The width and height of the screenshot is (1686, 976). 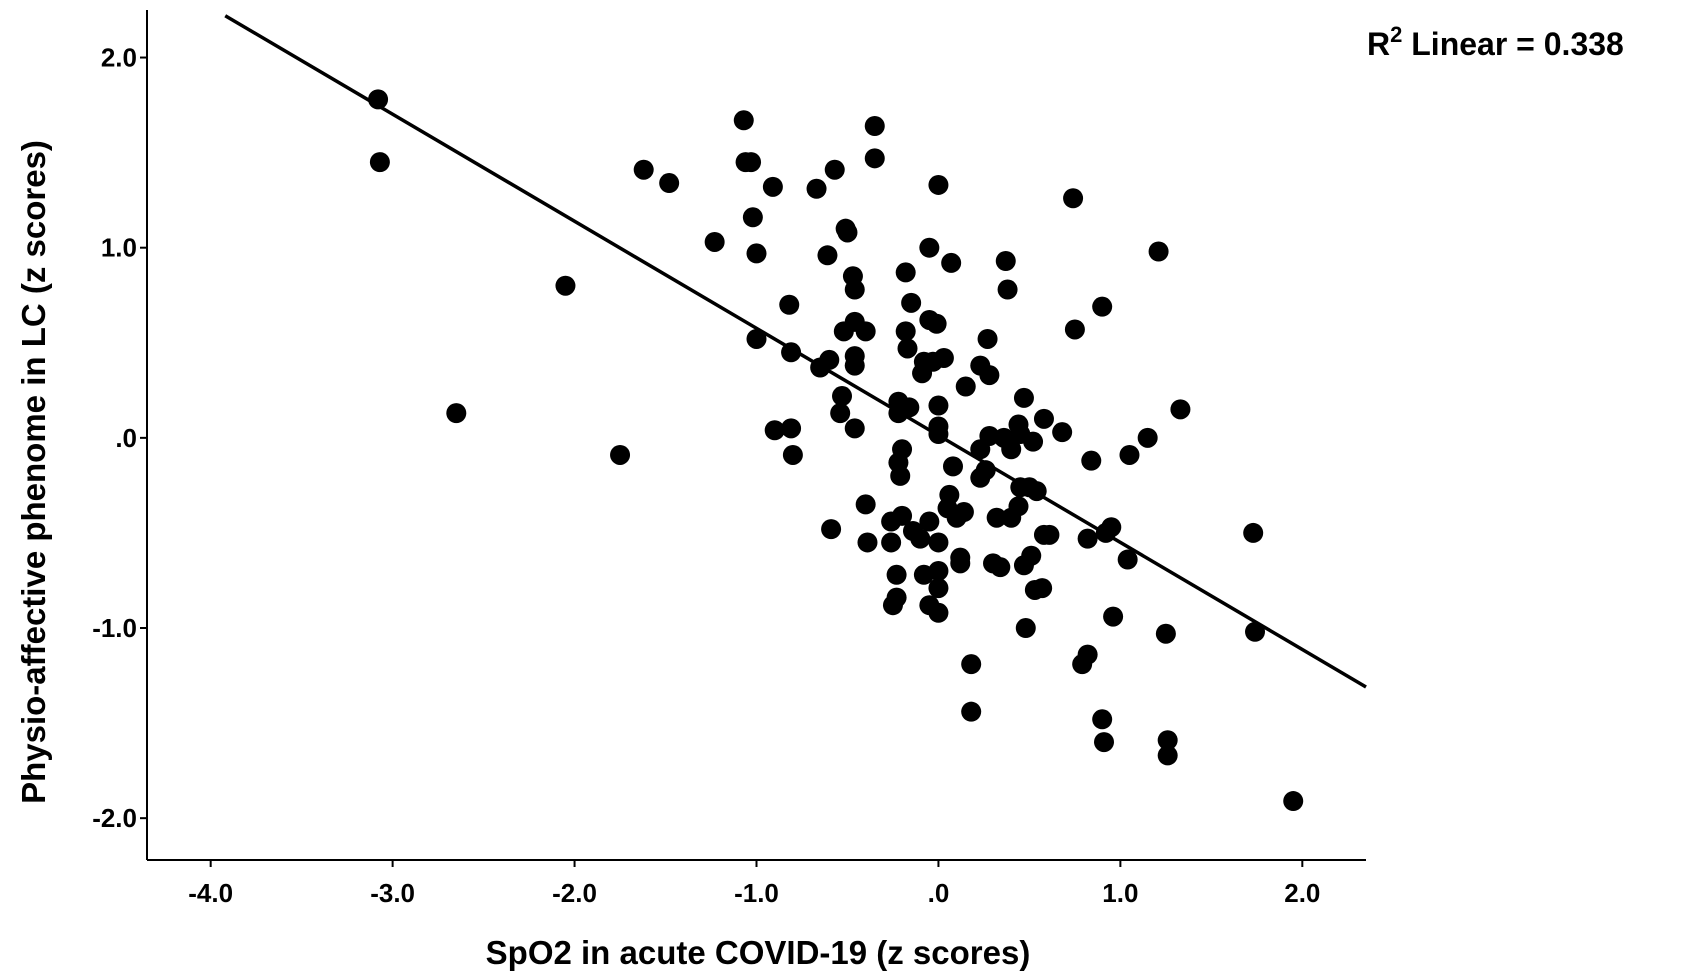 I want to click on y-tick-label: -1.0, so click(x=114, y=628).